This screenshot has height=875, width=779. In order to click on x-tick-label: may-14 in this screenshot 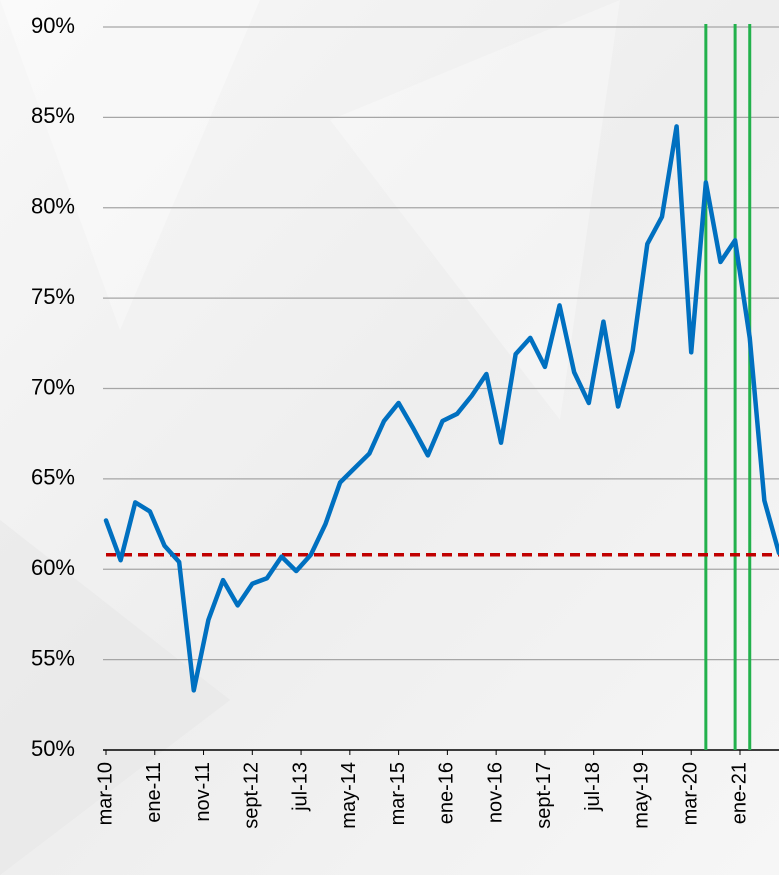, I will do `click(349, 795)`.